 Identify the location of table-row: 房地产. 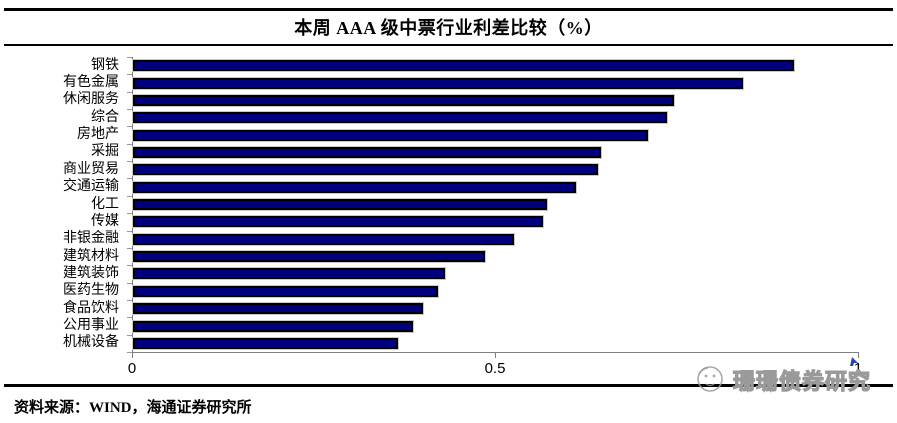
(448, 134).